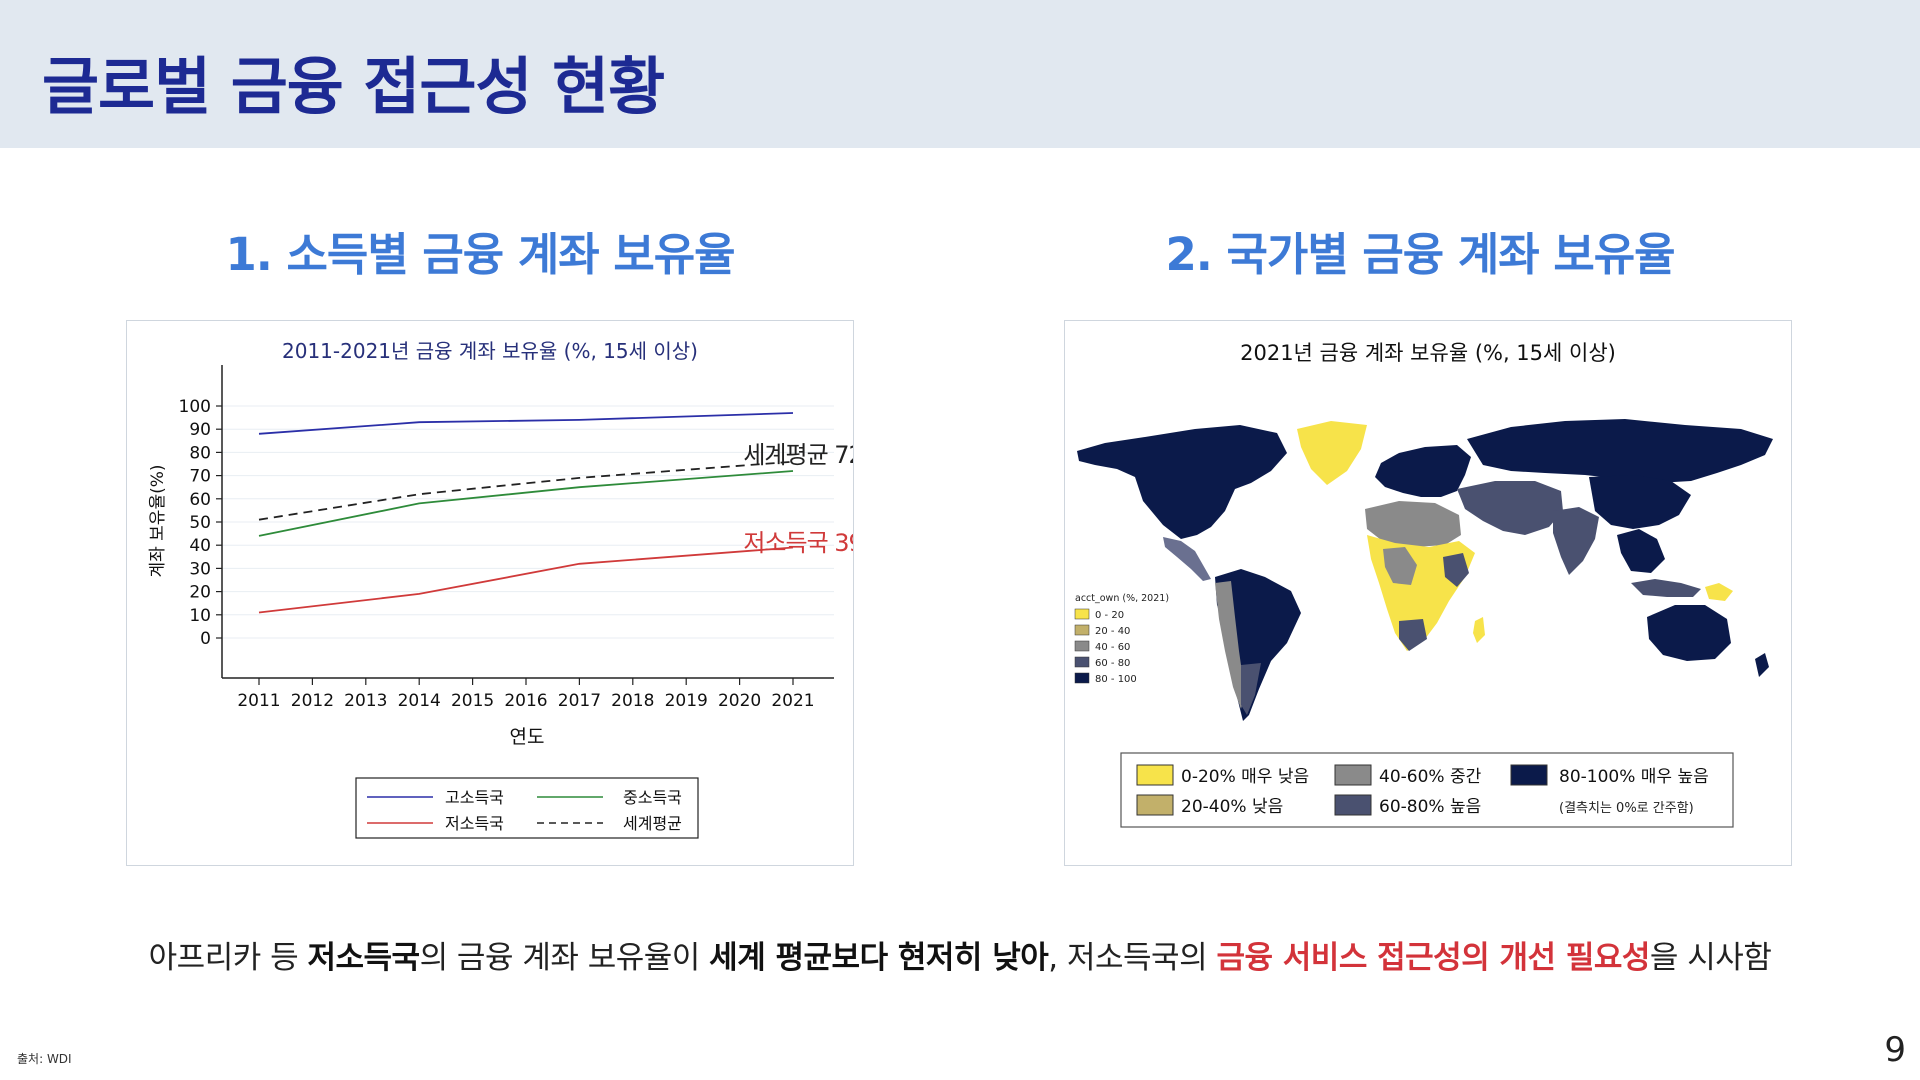 This screenshot has height=1080, width=1920. What do you see at coordinates (527, 808) in the screenshot?
I see `chart-legend: 고소득국 중소득국 저소득국 세계평균` at bounding box center [527, 808].